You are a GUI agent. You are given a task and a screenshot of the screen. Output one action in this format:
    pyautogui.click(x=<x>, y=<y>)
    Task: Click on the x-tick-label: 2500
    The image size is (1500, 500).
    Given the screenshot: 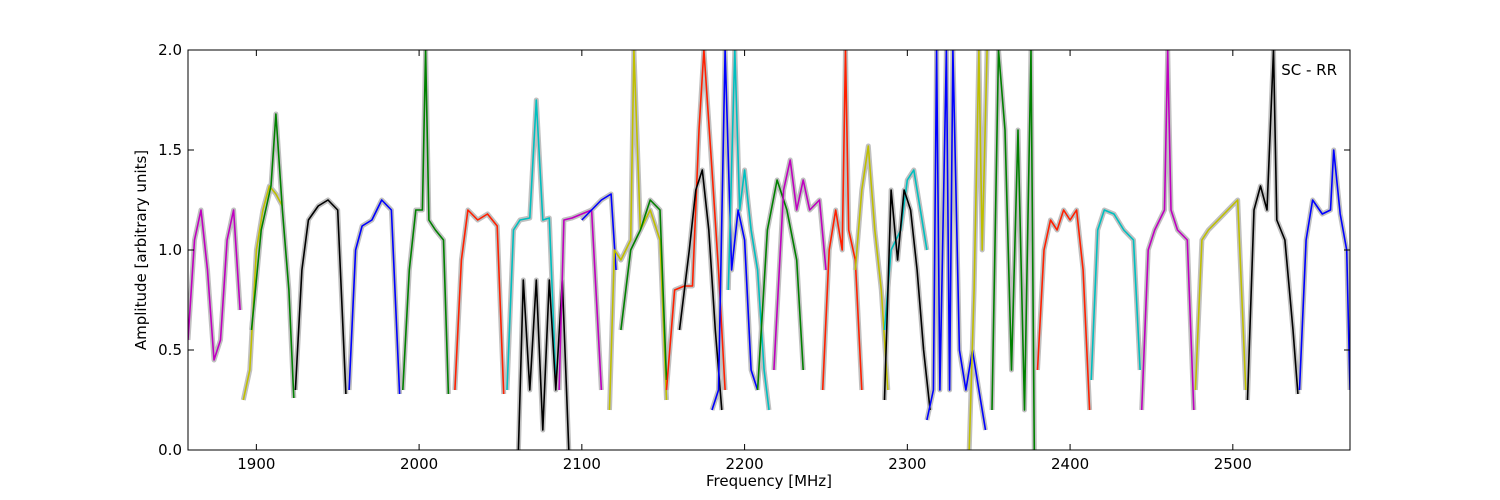 What is the action you would take?
    pyautogui.click(x=1233, y=464)
    